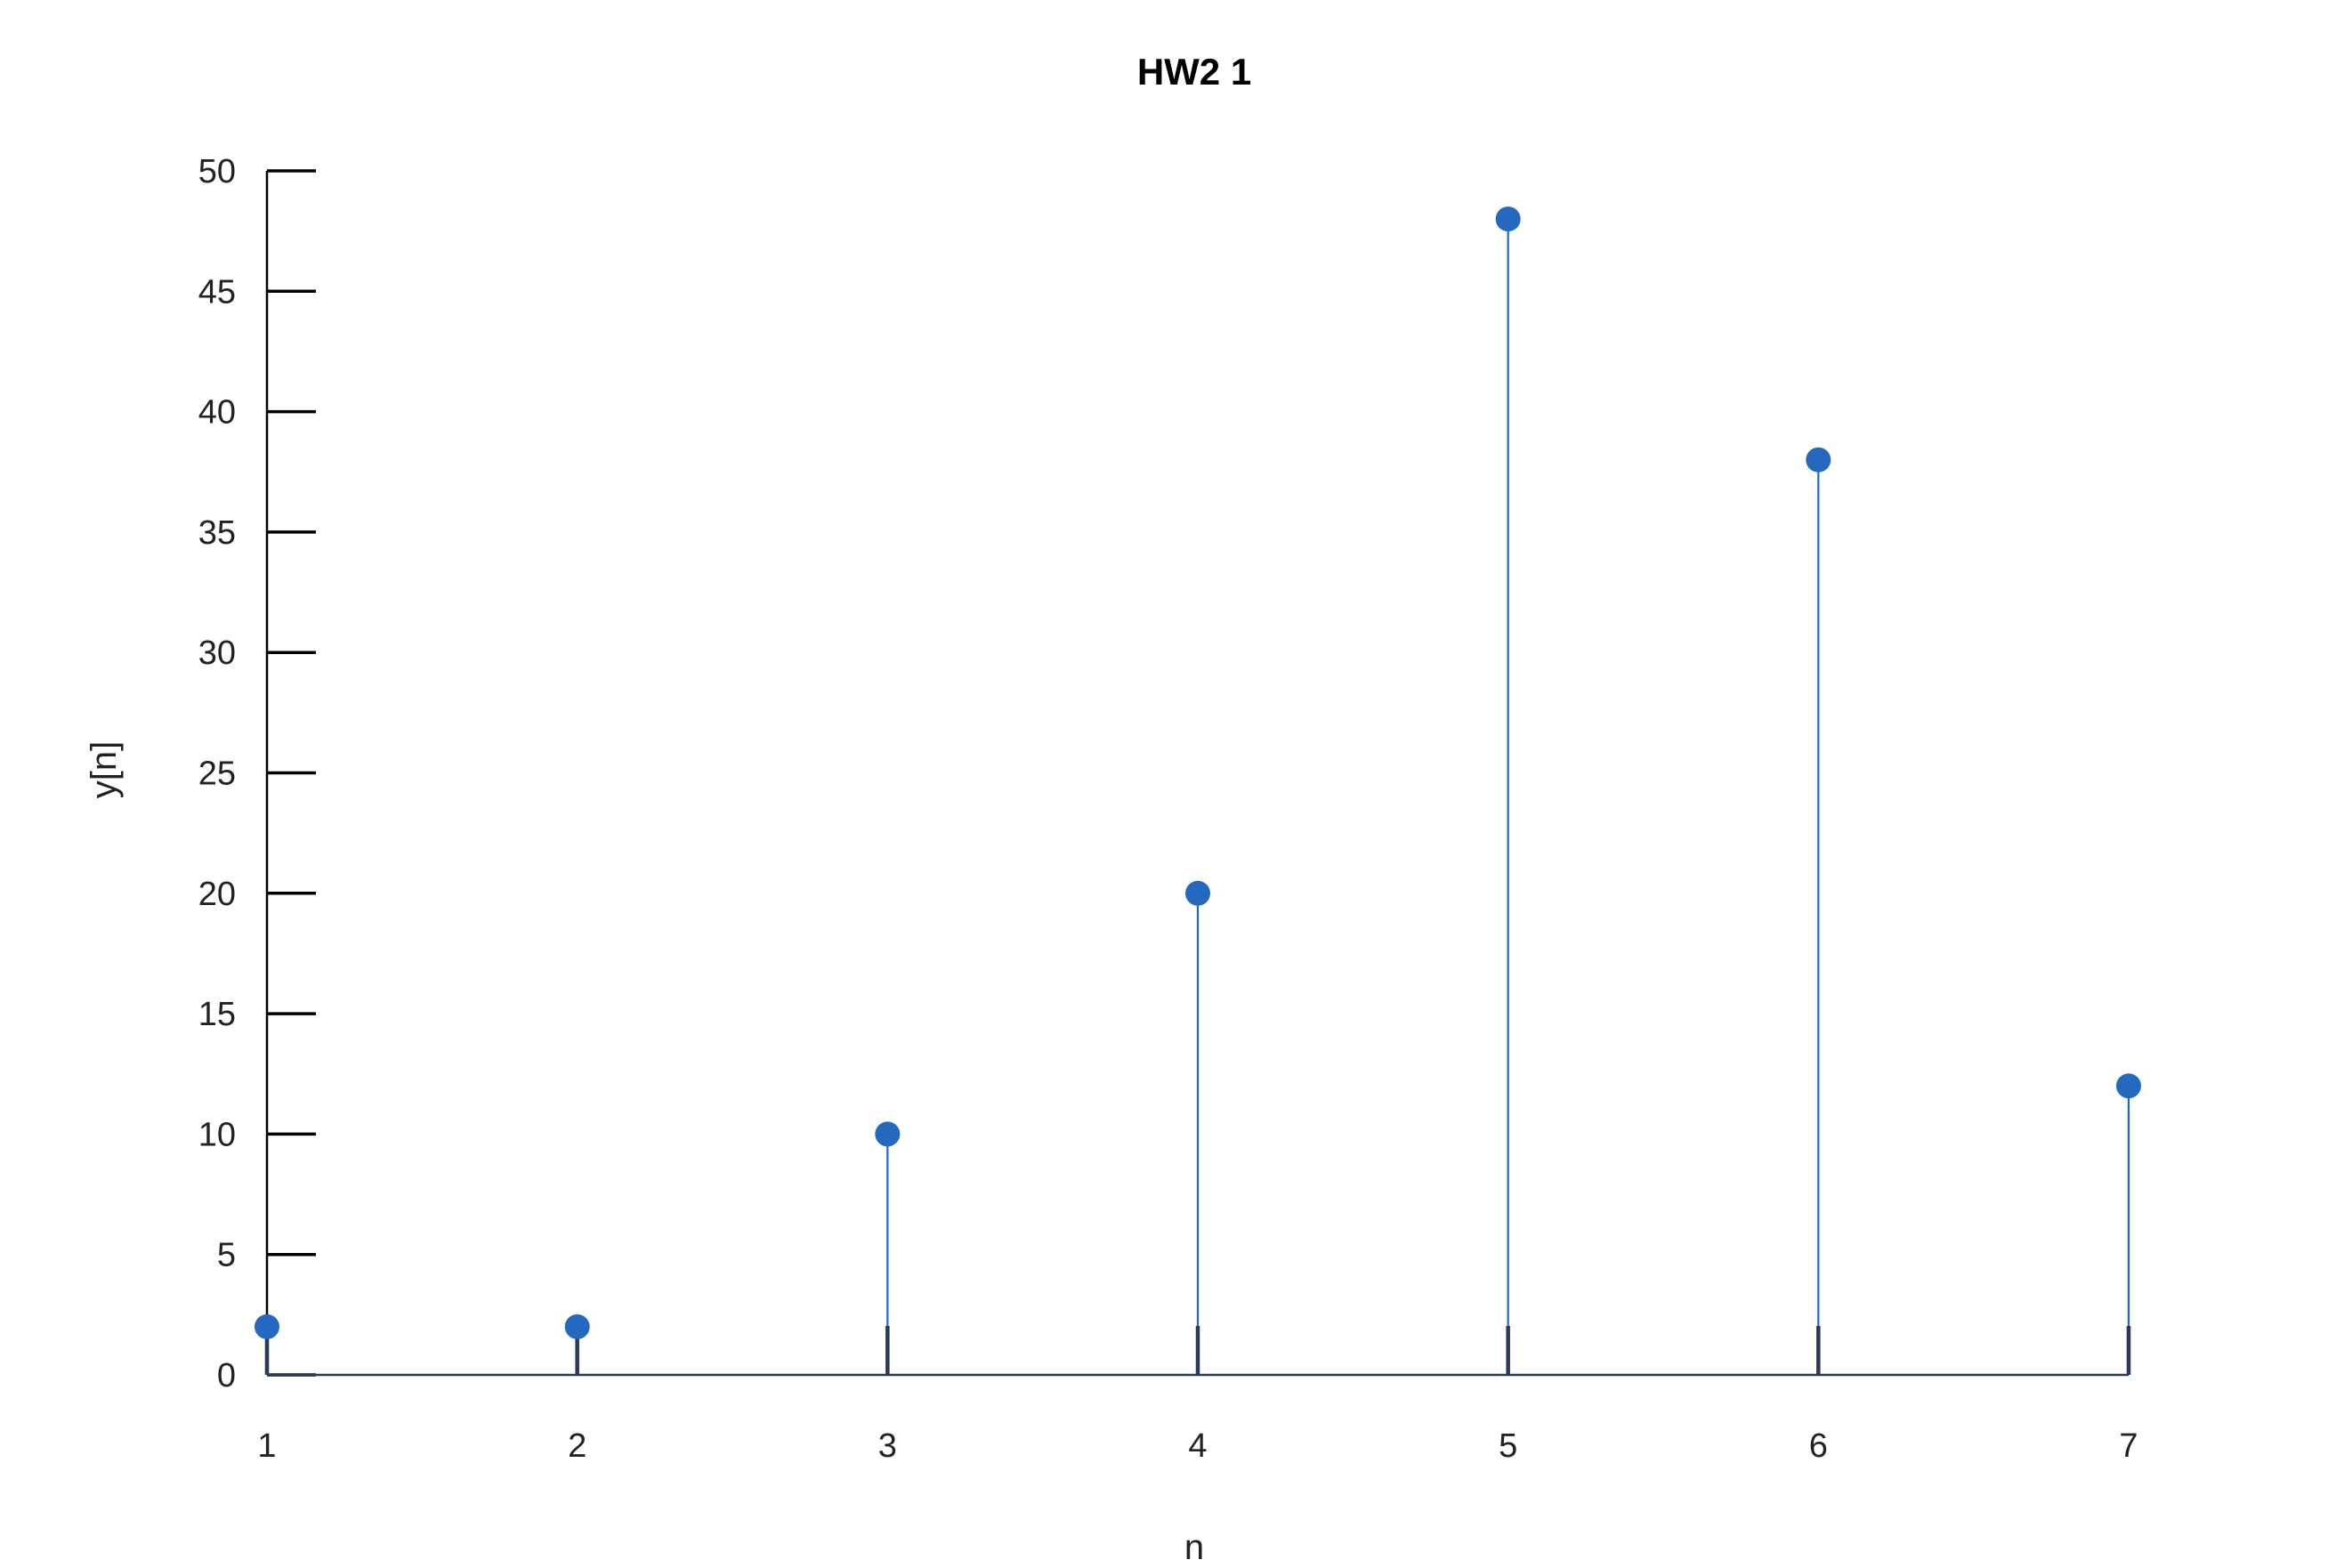 The height and width of the screenshot is (1568, 2344). I want to click on x-tick-label: 7, so click(2128, 1446).